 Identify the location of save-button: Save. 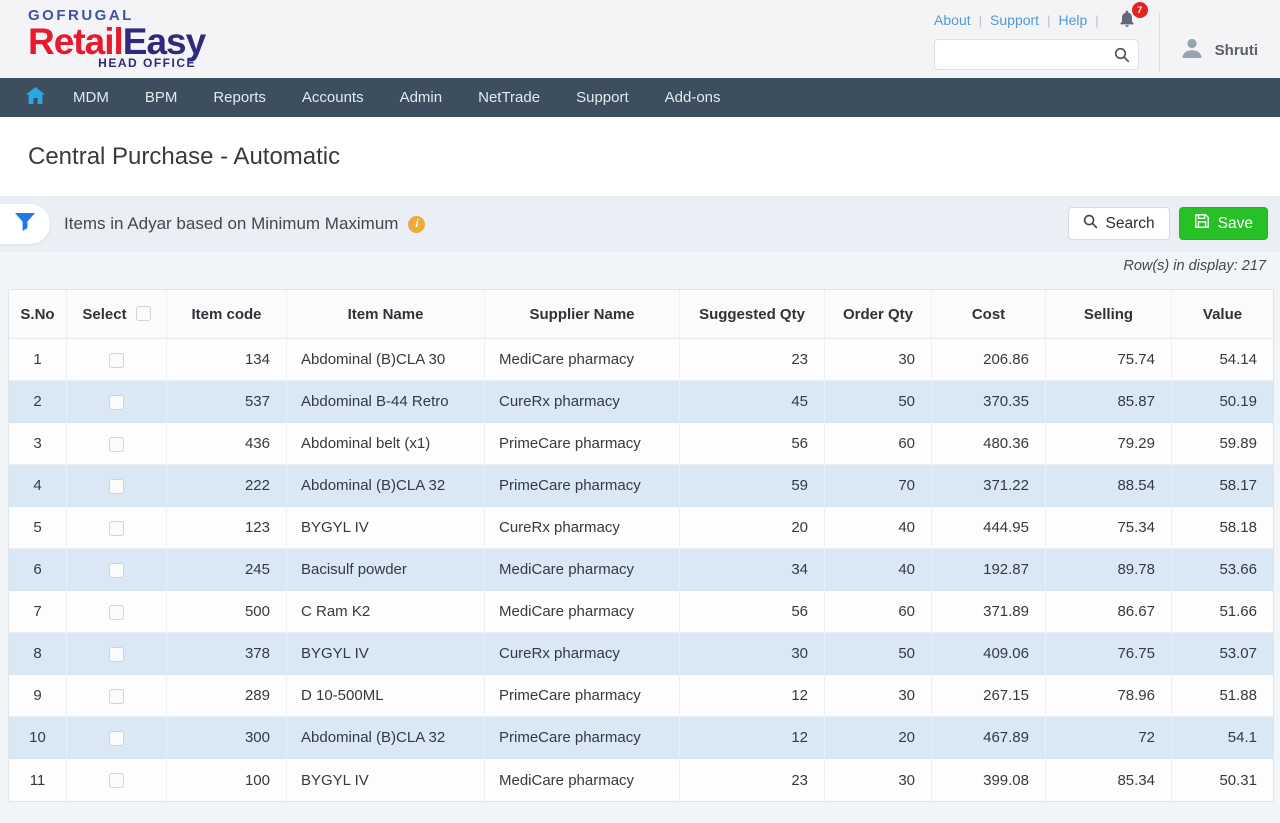
(1223, 223).